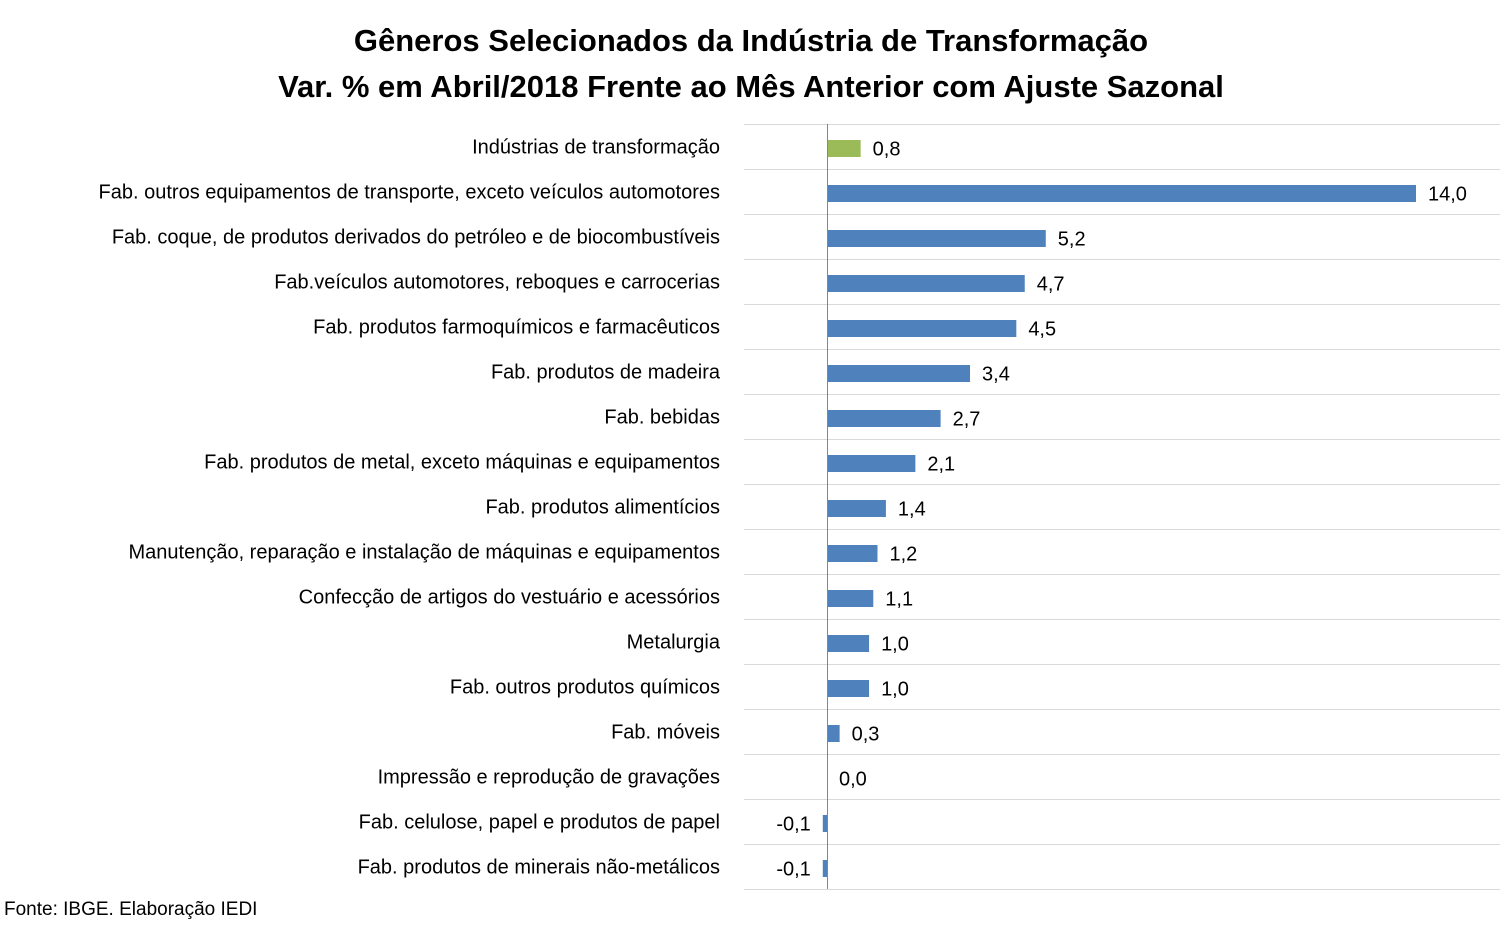 The image size is (1502, 929). Describe the element at coordinates (1051, 285) in the screenshot. I see `data-label: 4,7` at that location.